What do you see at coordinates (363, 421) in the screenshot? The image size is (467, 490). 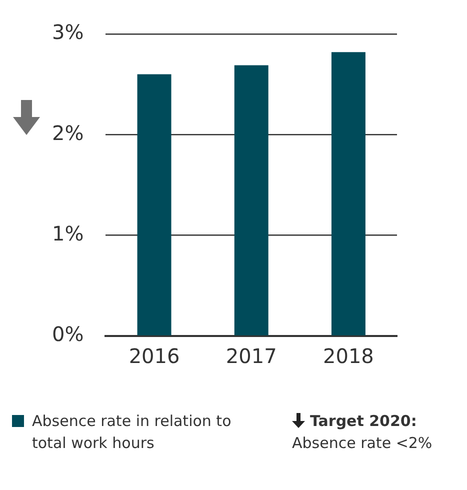 I see `text: Target 2020:` at bounding box center [363, 421].